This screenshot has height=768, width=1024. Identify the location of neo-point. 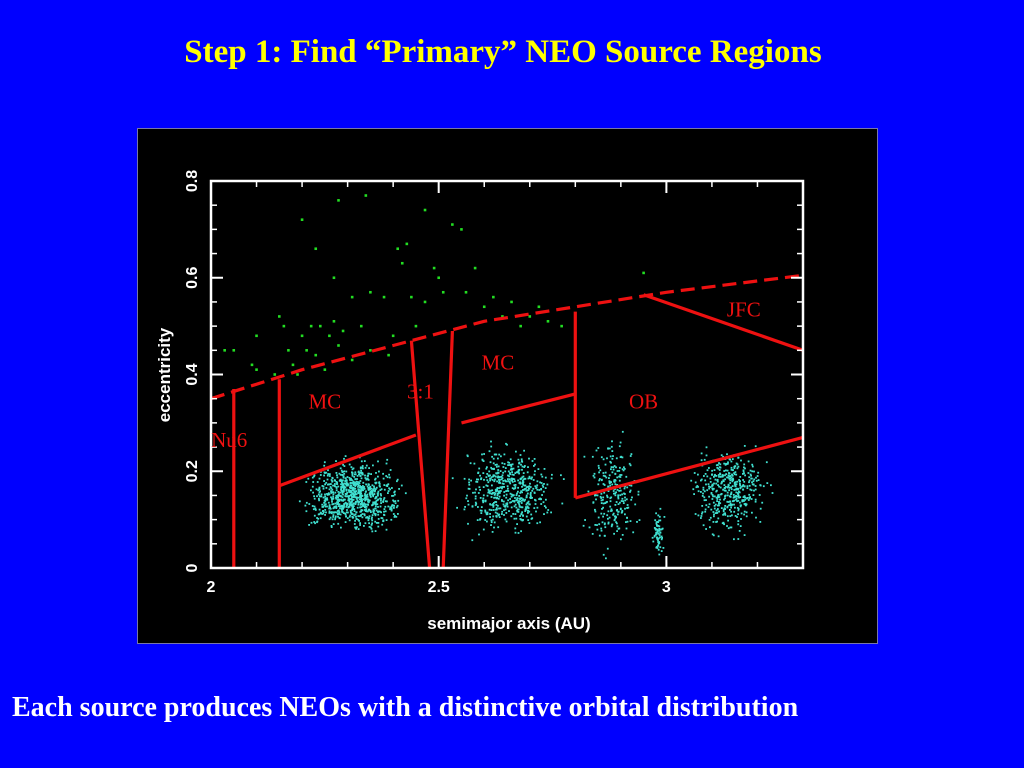
(293, 365).